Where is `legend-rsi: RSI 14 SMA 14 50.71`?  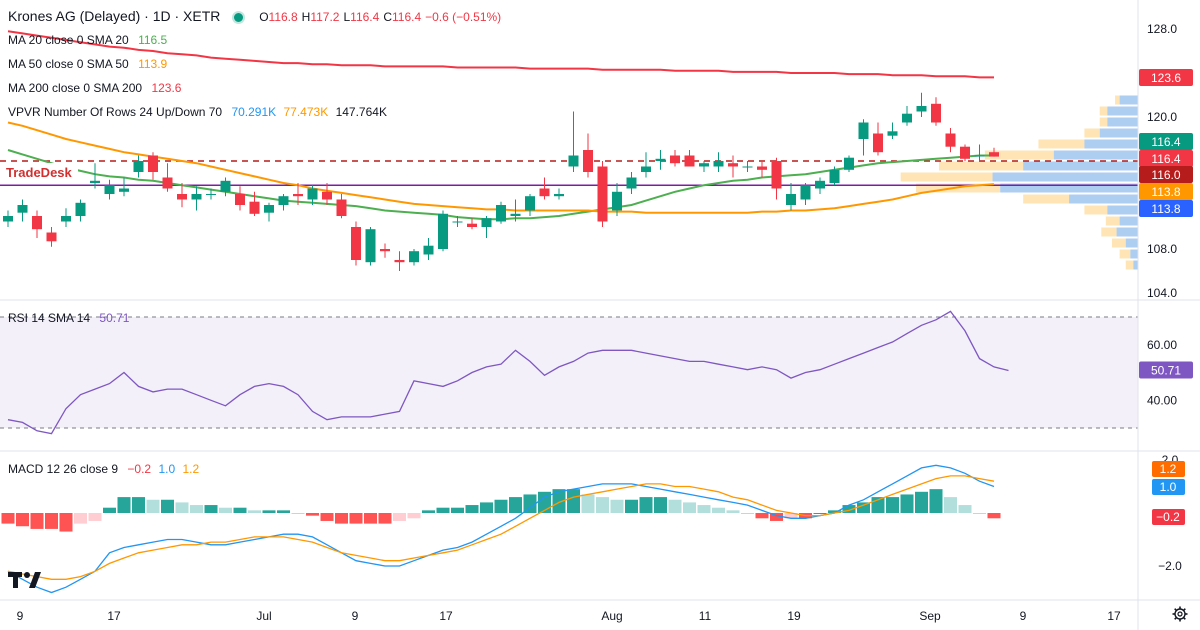
legend-rsi: RSI 14 SMA 14 50.71 is located at coordinates (68, 318).